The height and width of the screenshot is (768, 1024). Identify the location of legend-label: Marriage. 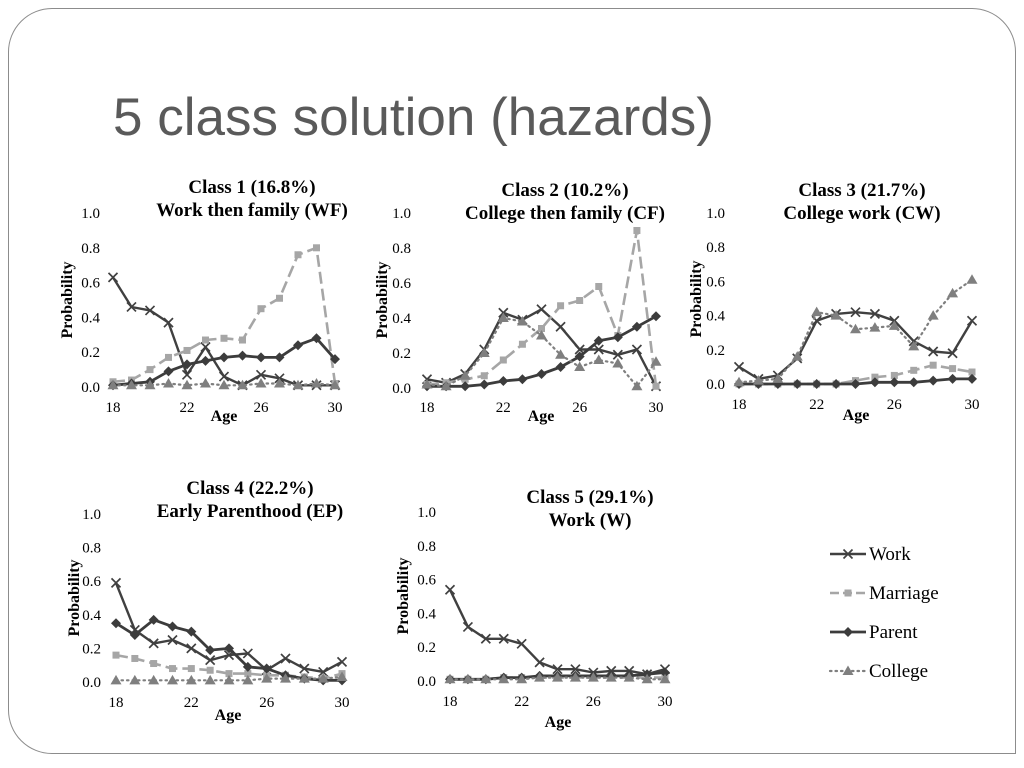
(904, 593).